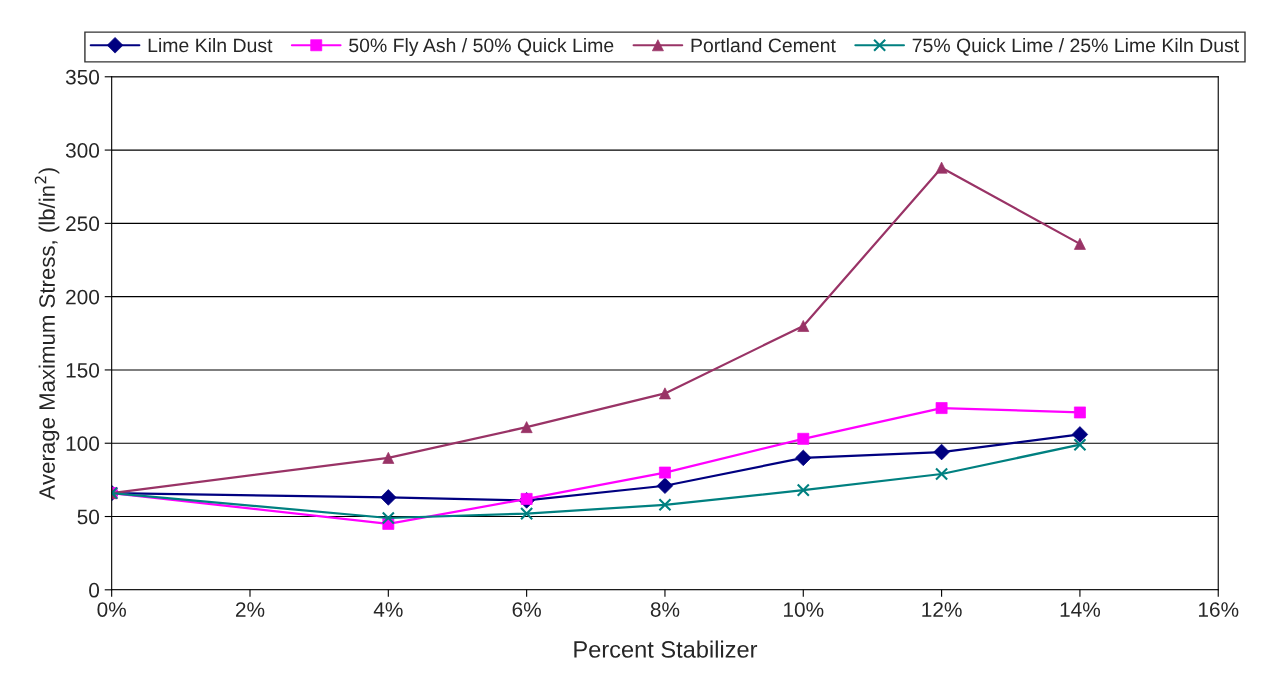  I want to click on y-tick-label: 100, so click(83, 443).